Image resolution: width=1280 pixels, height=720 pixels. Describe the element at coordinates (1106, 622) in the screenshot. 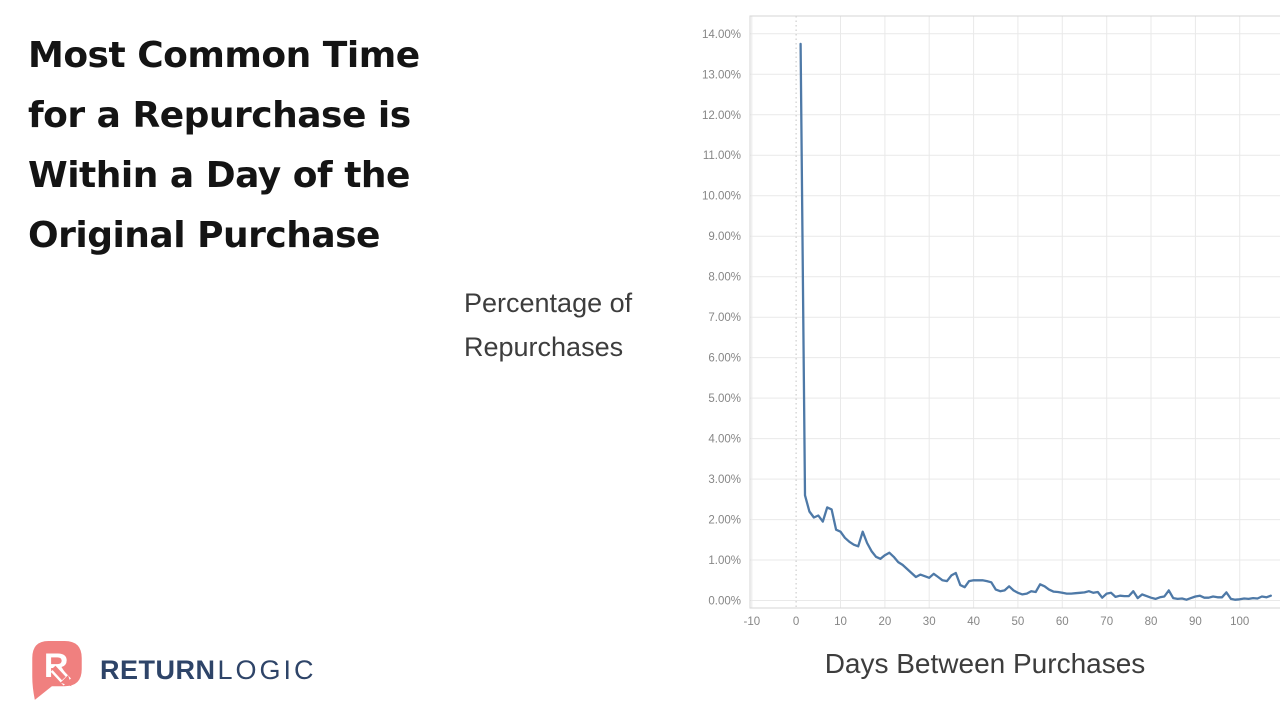

I see `x-tick-label: 70` at that location.